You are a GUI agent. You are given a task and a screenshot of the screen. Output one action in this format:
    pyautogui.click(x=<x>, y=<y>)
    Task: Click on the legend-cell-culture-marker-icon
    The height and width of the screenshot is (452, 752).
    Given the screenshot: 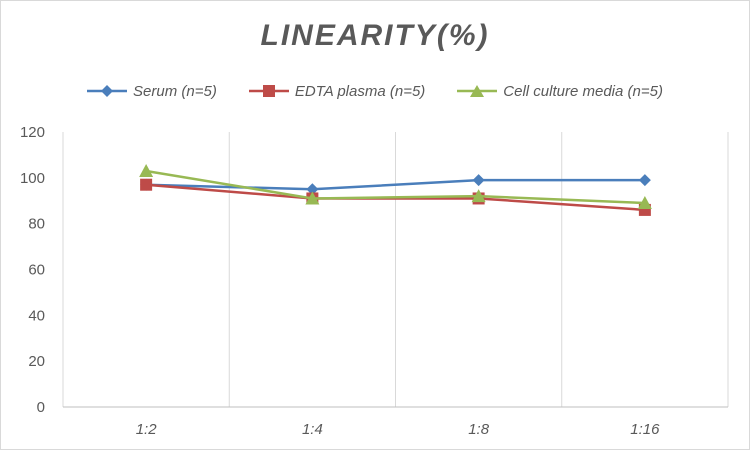 What is the action you would take?
    pyautogui.click(x=477, y=91)
    